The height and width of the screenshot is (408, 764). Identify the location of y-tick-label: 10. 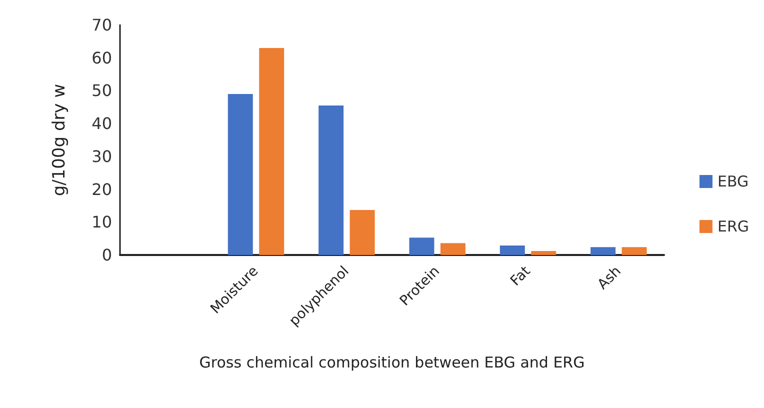
(102, 222).